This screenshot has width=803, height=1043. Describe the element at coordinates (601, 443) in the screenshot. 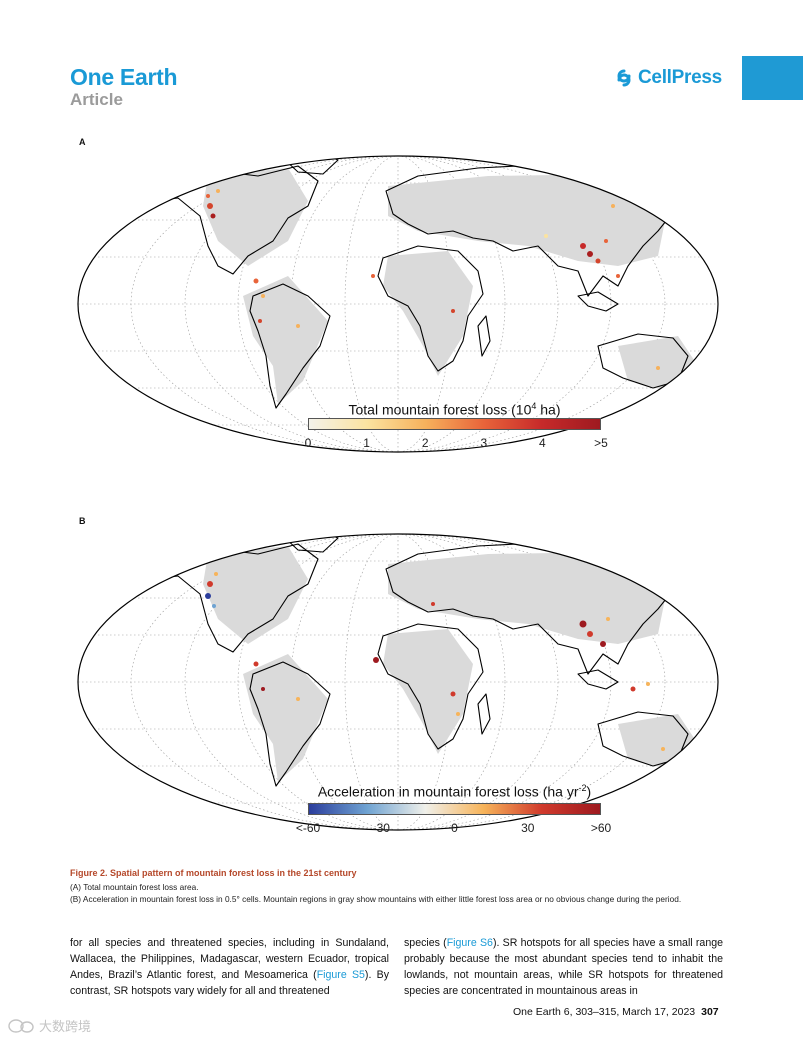

I see `colorbar-tick-label: >5` at that location.